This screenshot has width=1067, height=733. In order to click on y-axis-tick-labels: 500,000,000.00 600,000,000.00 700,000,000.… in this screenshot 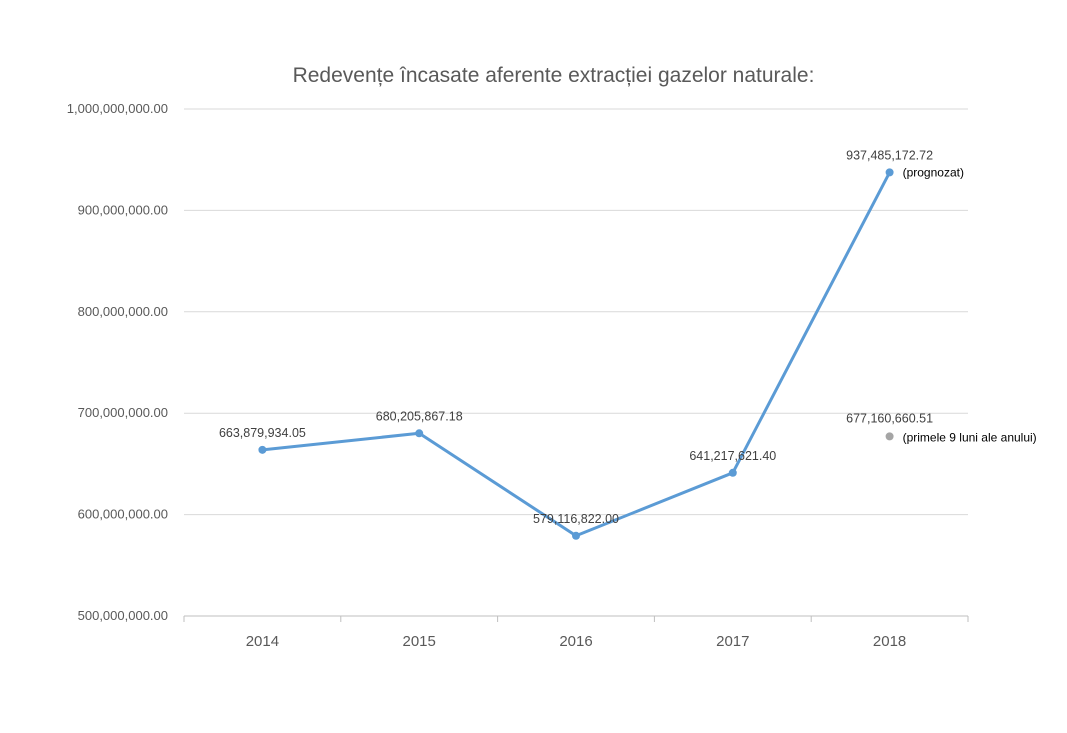, I will do `click(117, 362)`.